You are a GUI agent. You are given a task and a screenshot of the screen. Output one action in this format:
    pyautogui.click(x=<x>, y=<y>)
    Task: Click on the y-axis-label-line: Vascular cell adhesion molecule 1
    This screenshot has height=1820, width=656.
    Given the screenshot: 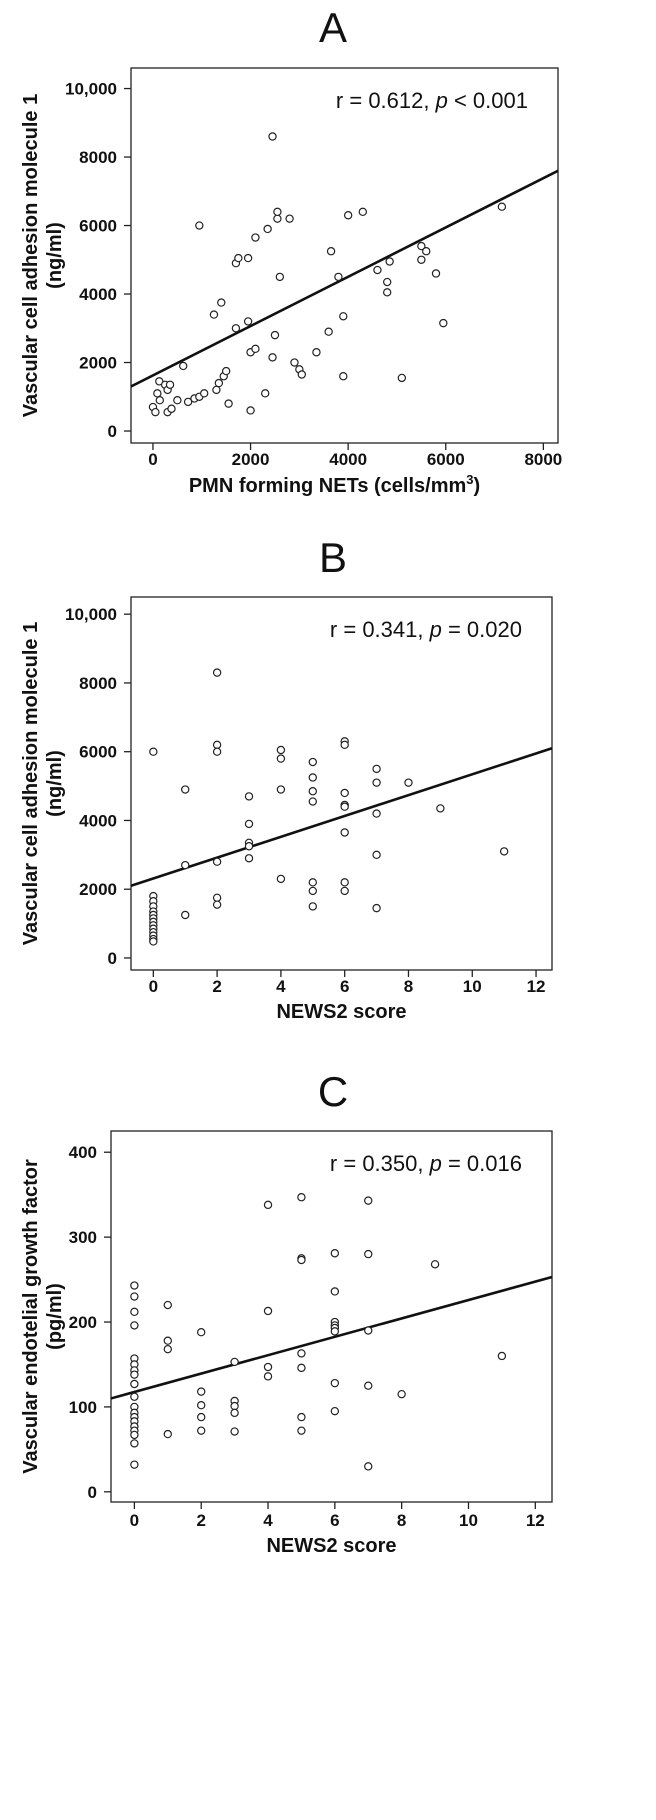 What is the action you would take?
    pyautogui.click(x=31, y=784)
    